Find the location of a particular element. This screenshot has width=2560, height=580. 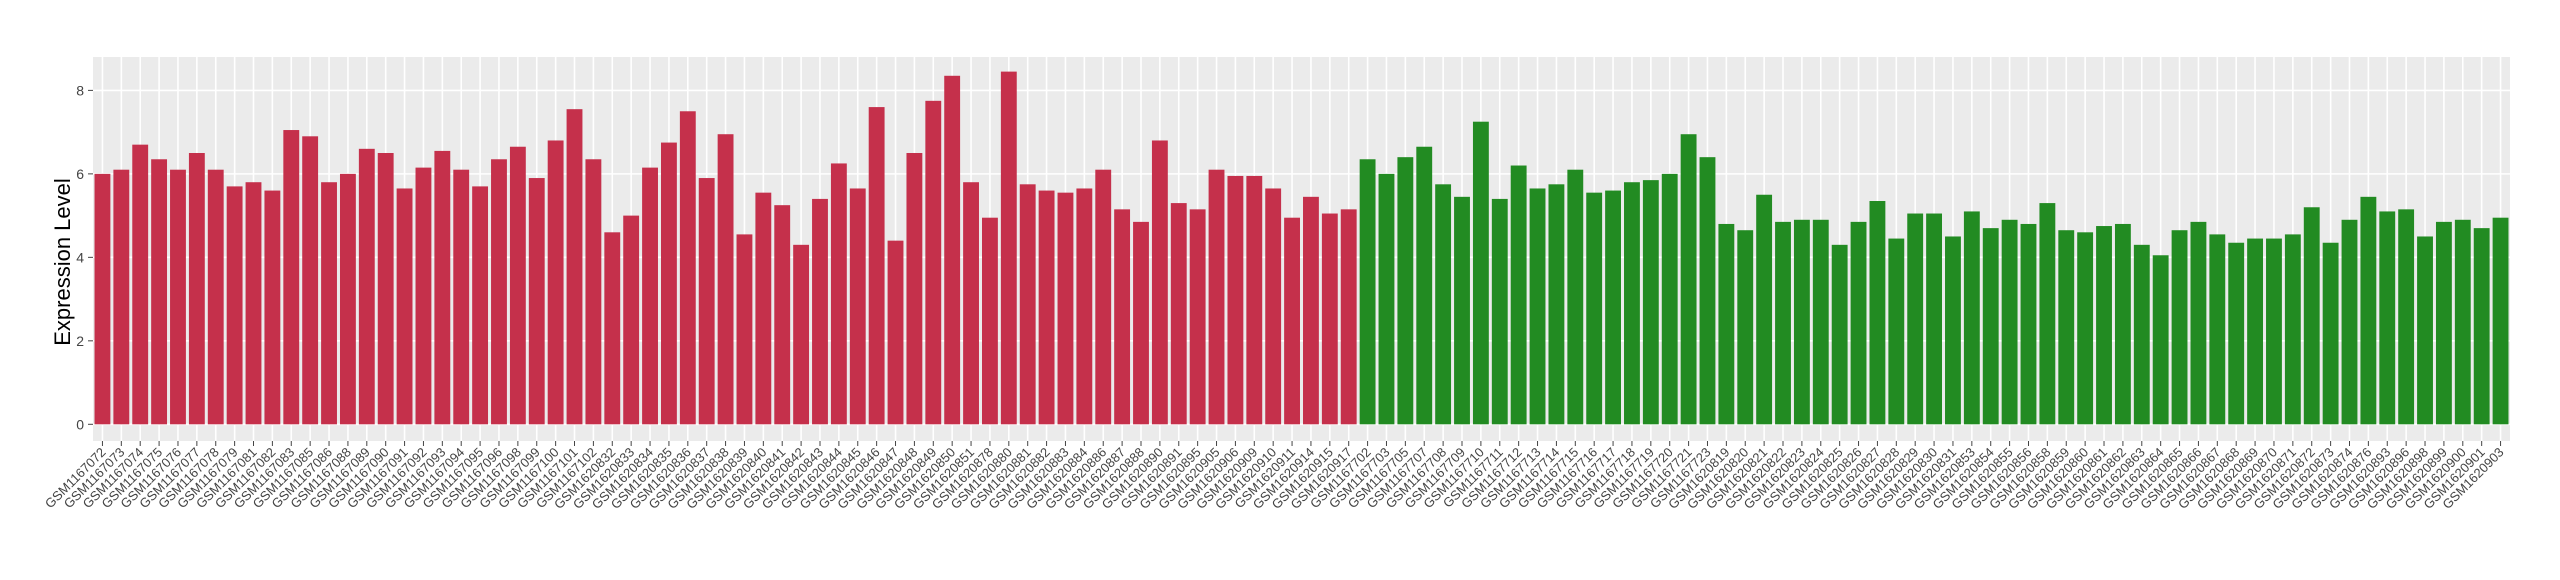

y-axis-label: Expression Level is located at coordinates (62, 262).